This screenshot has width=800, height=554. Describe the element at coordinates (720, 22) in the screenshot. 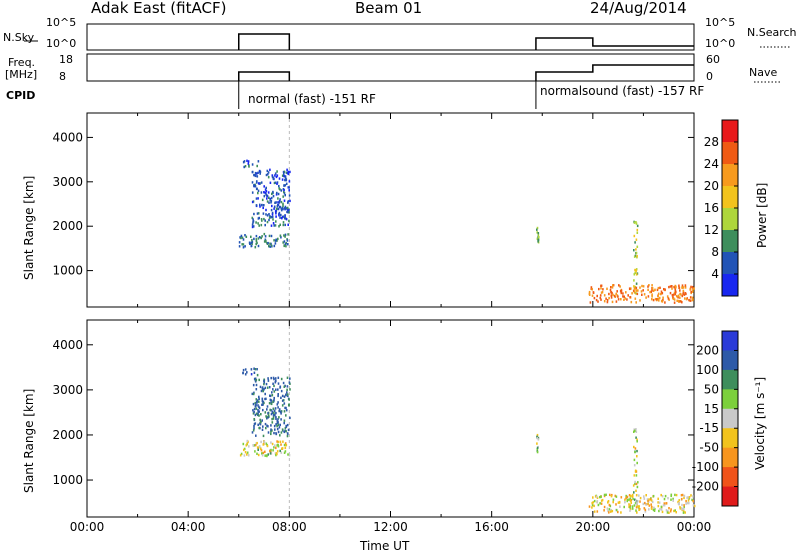

I see `nsearch-tick-top: 10^5` at that location.